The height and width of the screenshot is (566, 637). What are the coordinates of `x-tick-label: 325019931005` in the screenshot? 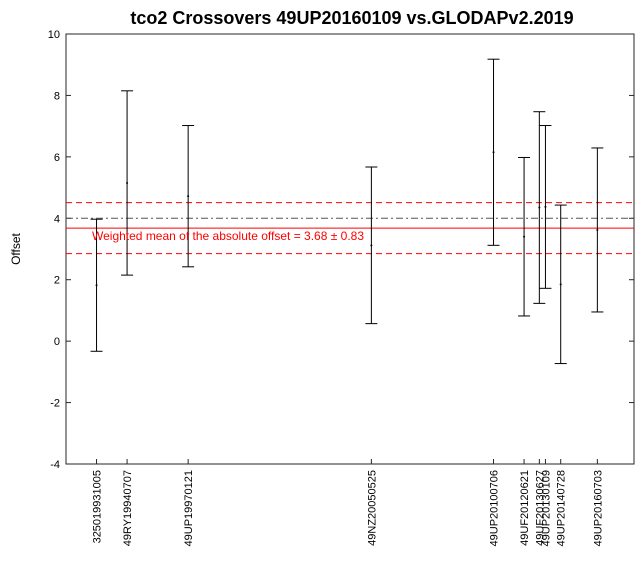 It's located at (98, 506).